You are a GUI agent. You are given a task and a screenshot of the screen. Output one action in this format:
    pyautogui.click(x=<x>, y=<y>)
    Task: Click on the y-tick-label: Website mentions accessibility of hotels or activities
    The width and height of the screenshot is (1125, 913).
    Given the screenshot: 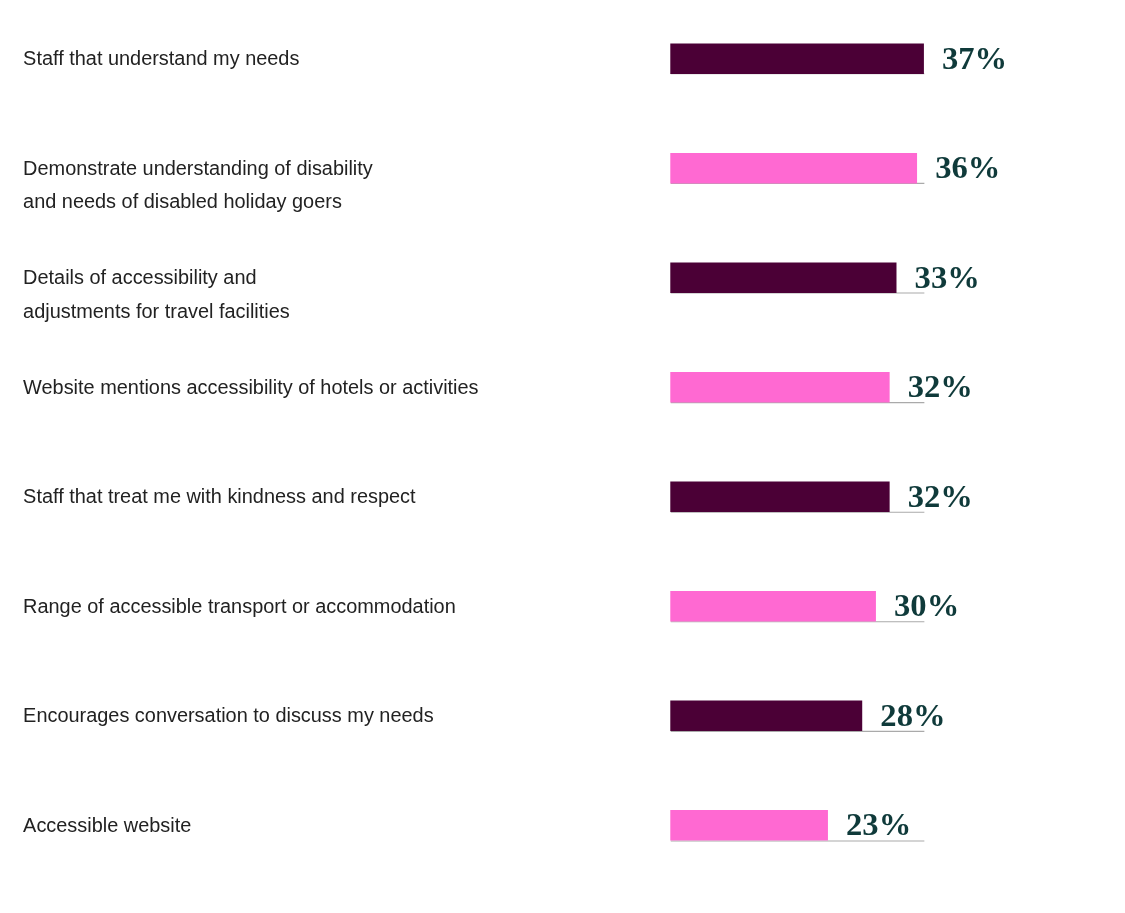 What is the action you would take?
    pyautogui.click(x=251, y=386)
    